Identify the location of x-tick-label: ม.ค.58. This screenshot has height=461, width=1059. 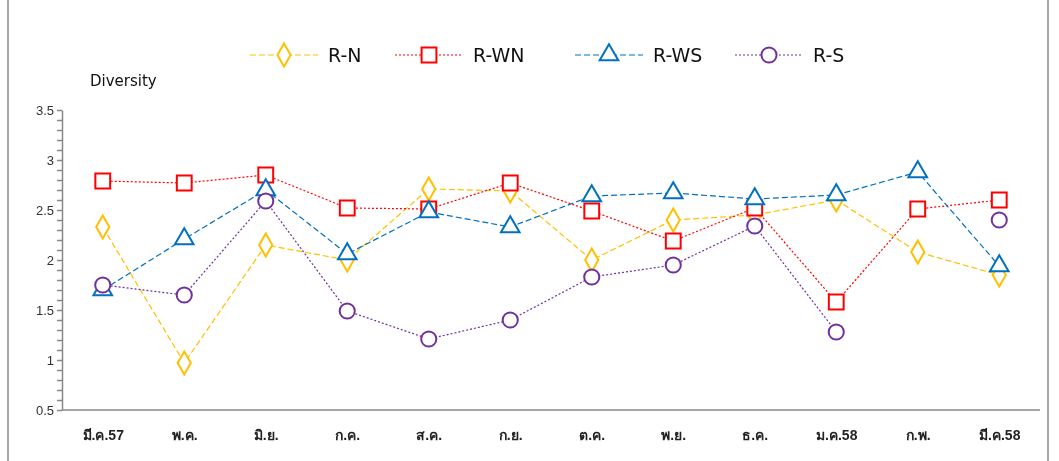
(837, 434).